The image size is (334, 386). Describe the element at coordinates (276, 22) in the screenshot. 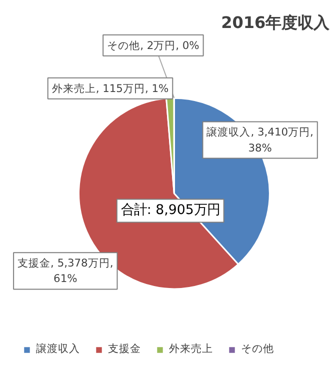

I see `chart-title: 2016年度収入` at that location.